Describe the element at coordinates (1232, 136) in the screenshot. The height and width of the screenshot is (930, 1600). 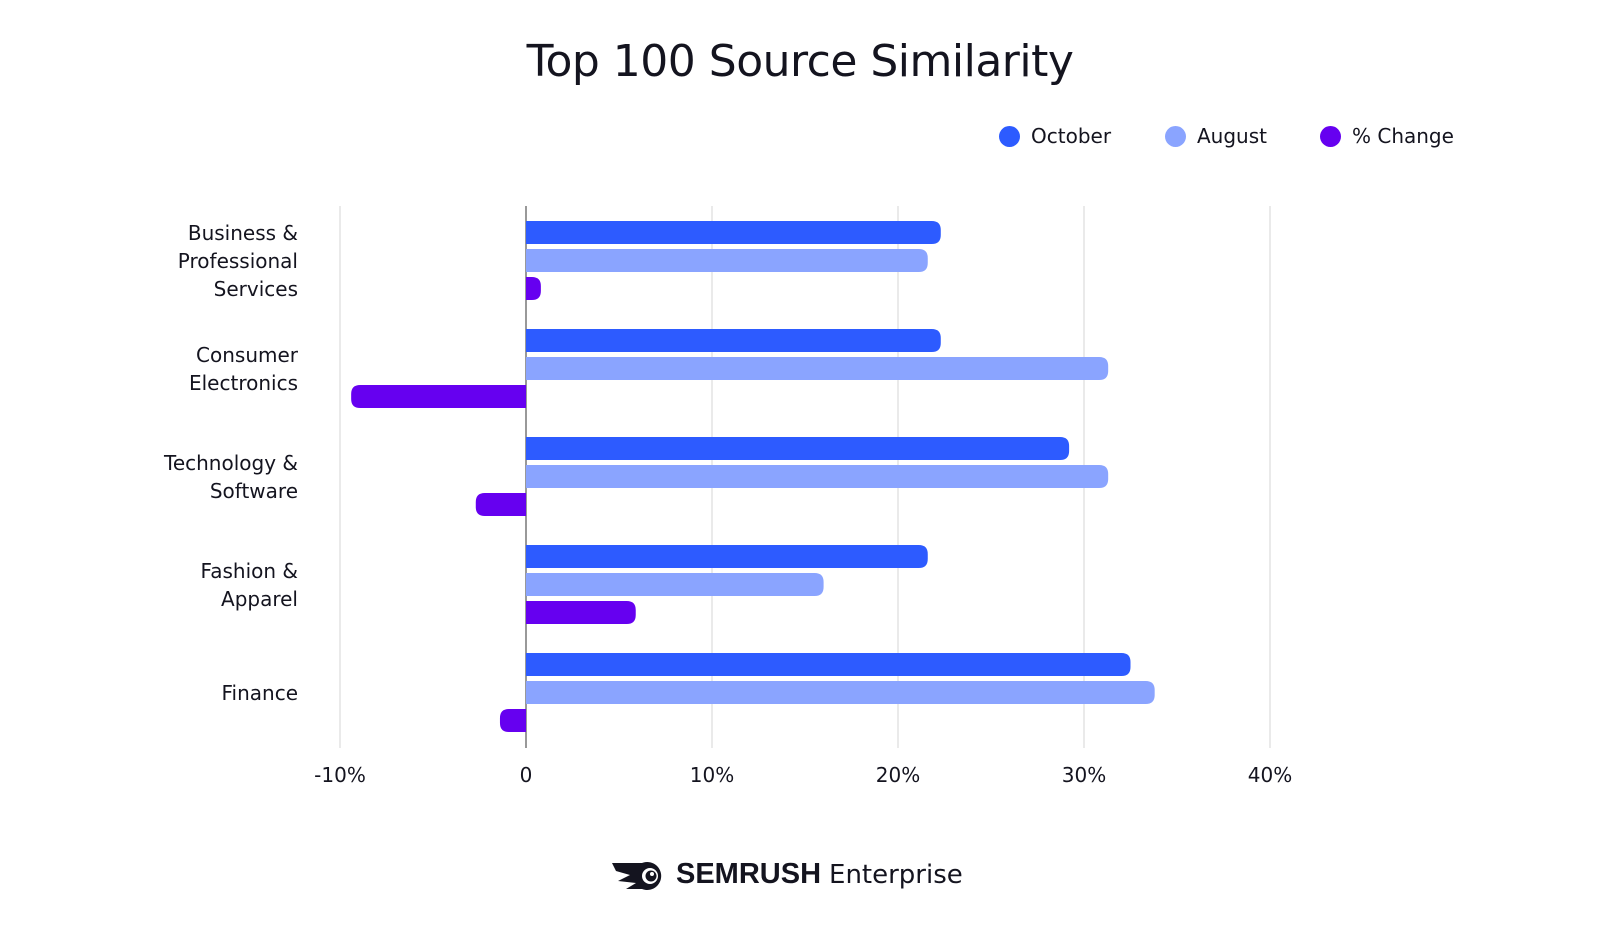
I see `legend-label: August` at that location.